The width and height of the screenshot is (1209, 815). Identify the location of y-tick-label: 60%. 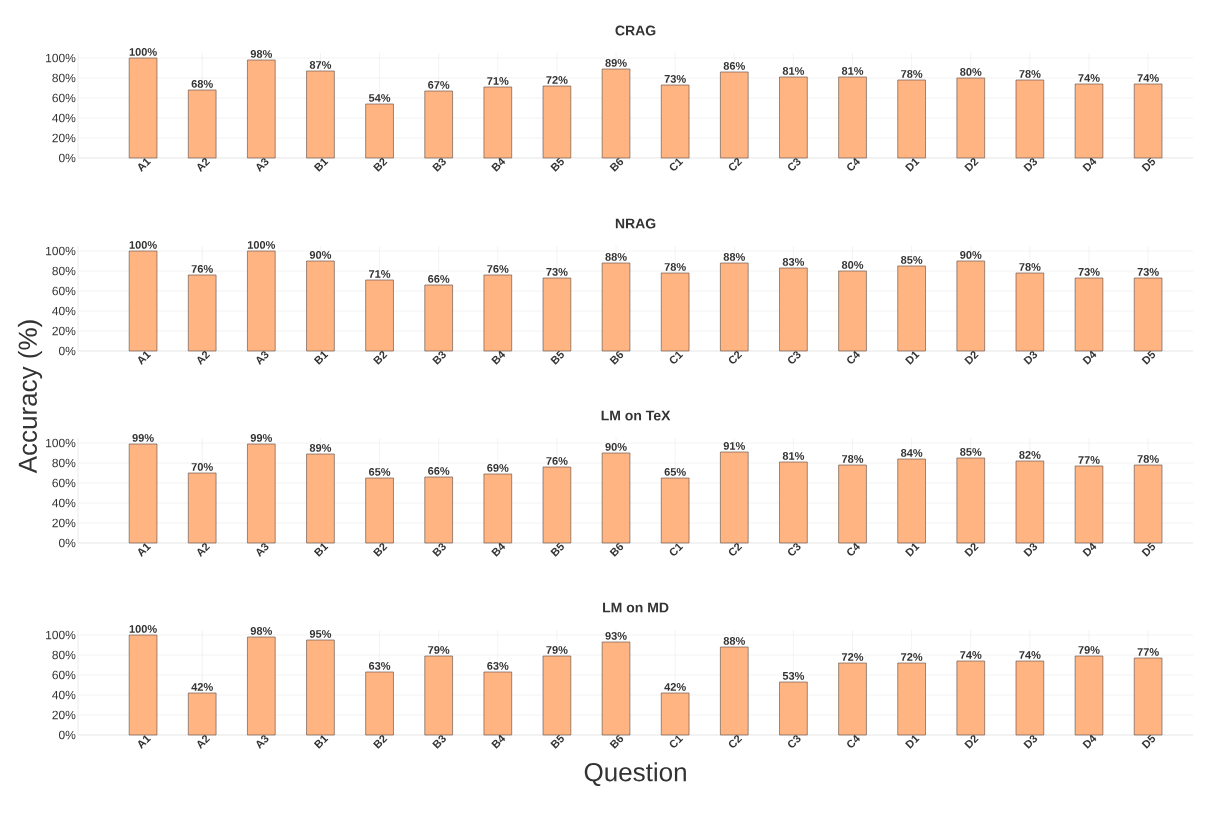
(64, 483).